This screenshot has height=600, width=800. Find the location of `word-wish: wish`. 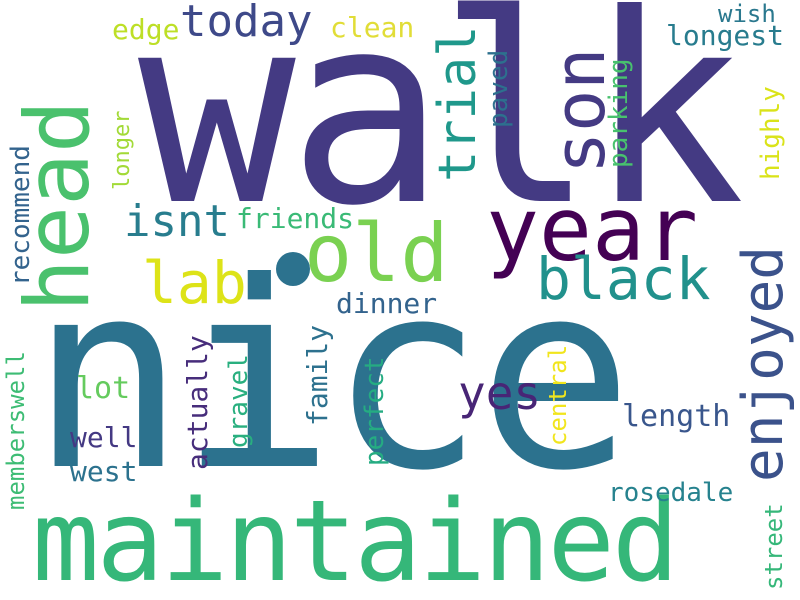

word-wish: wish is located at coordinates (747, 14).